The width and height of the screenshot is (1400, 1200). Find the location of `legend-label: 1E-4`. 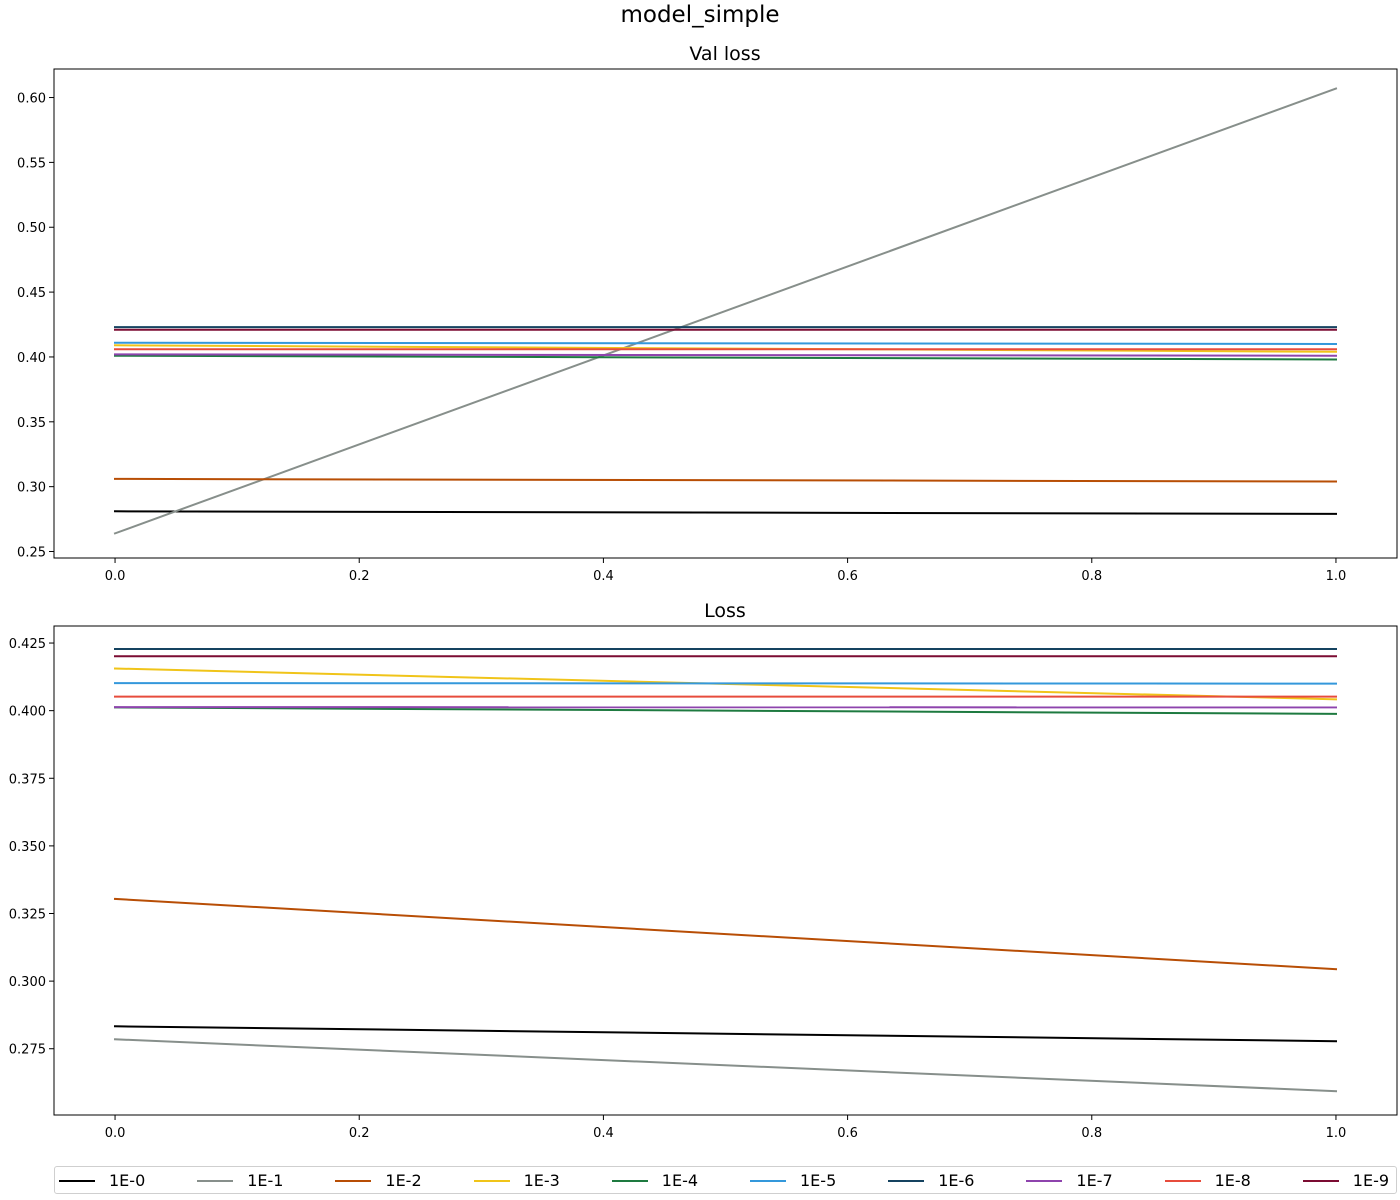

legend-label: 1E-4 is located at coordinates (680, 1180).